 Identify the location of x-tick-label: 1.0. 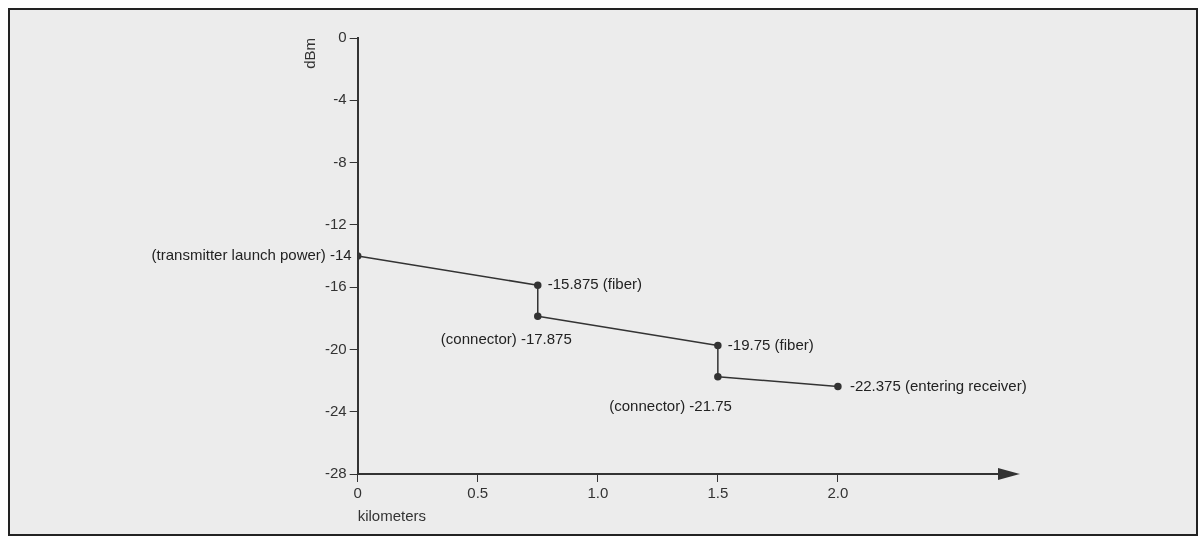
(598, 493).